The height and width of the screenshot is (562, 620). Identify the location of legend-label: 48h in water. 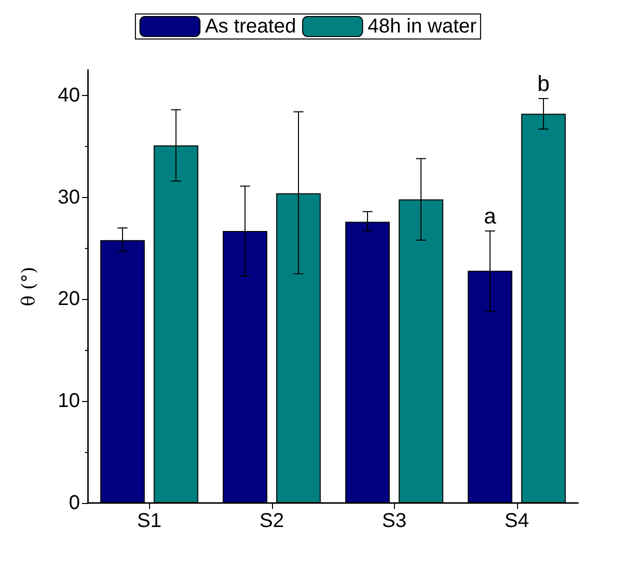
(422, 27).